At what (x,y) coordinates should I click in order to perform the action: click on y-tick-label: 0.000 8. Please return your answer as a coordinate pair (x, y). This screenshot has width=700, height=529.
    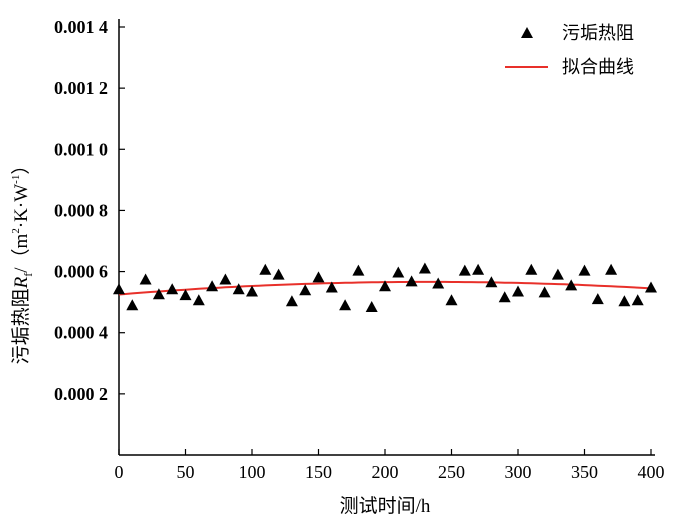
    Looking at the image, I should click on (81, 210).